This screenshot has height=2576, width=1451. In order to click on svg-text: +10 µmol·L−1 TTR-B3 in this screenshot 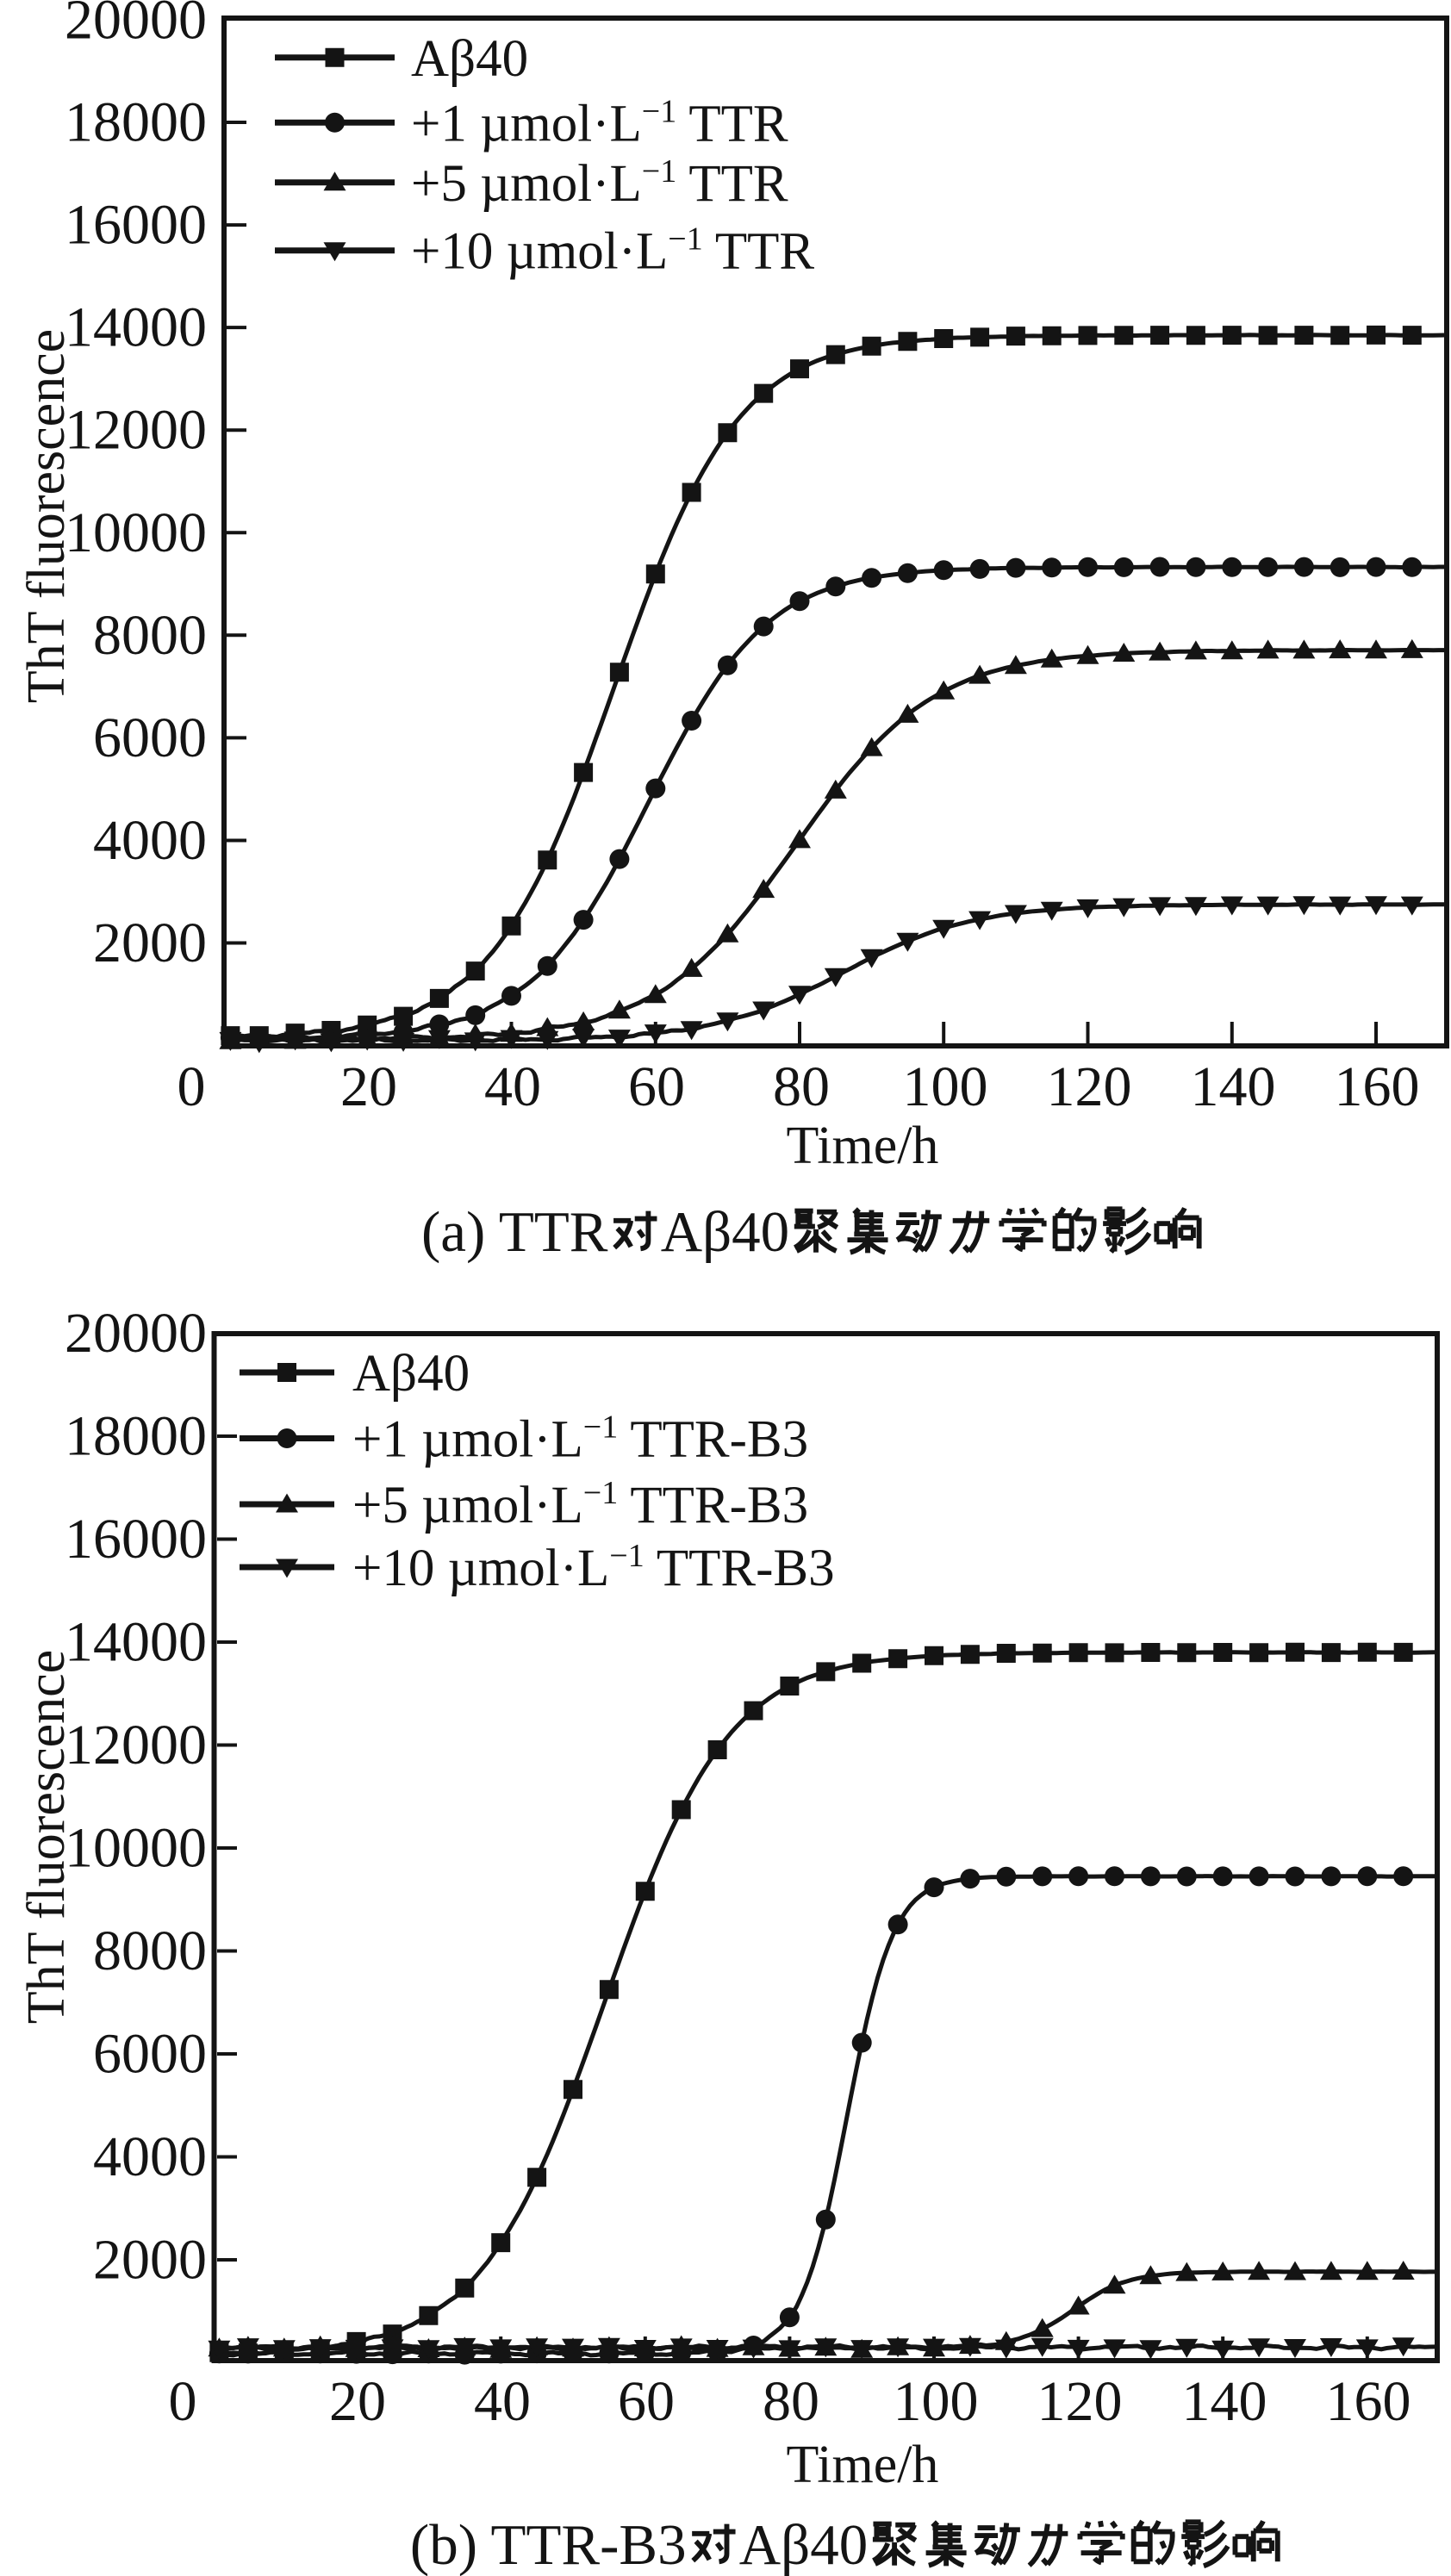, I will do `click(593, 1568)`.